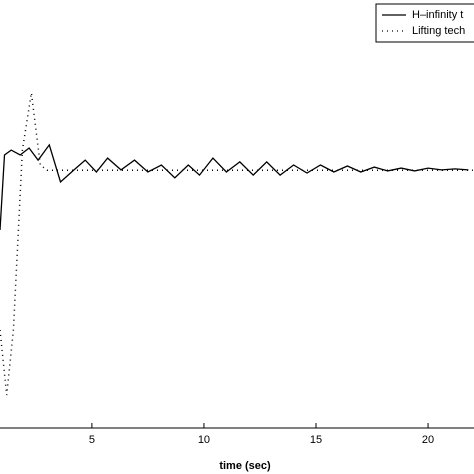  I want to click on x-axis-label: time (sec), so click(245, 466).